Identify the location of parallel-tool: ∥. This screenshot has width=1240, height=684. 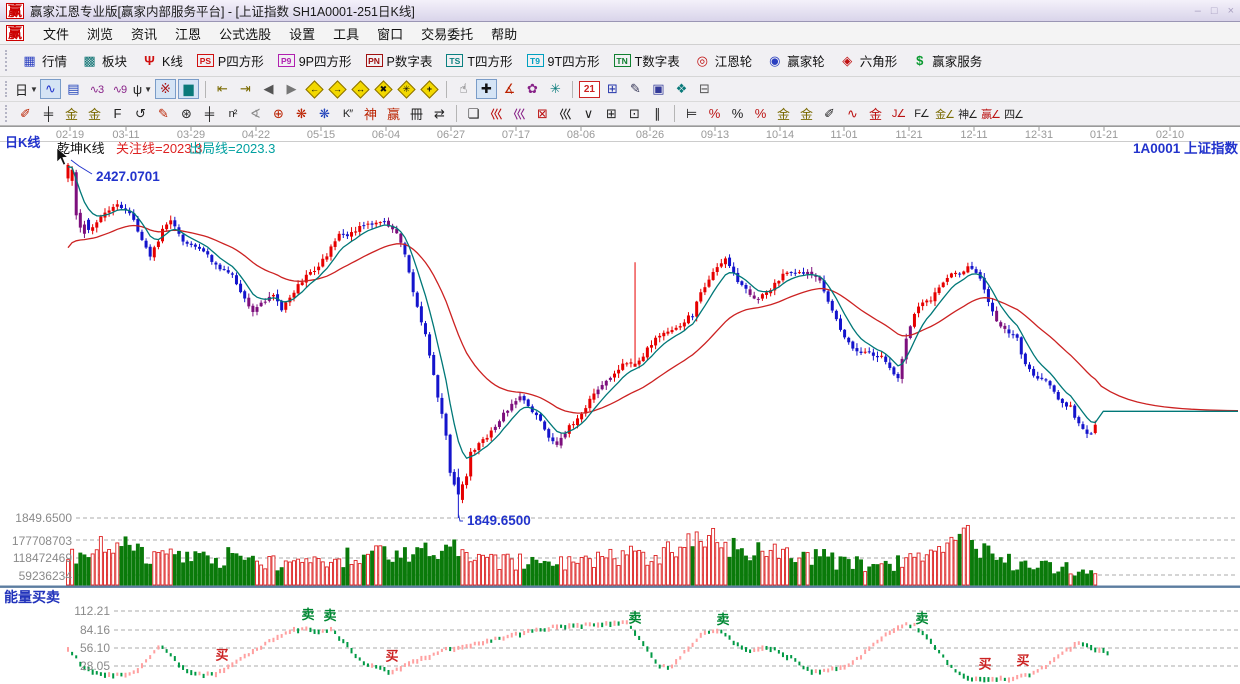
(657, 113).